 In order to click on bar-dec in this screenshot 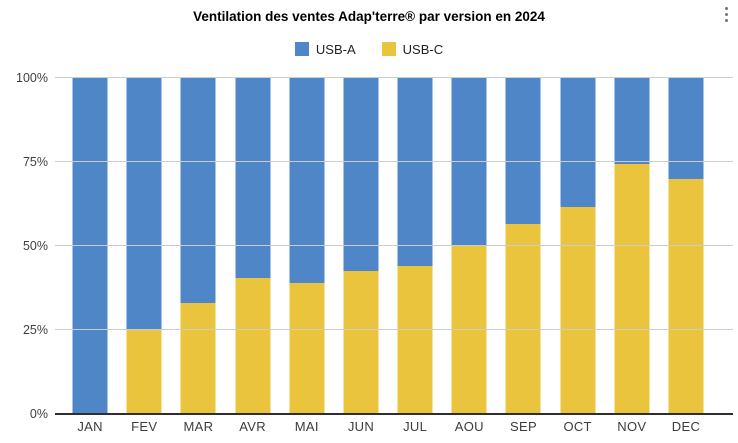, I will do `click(686, 246)`.